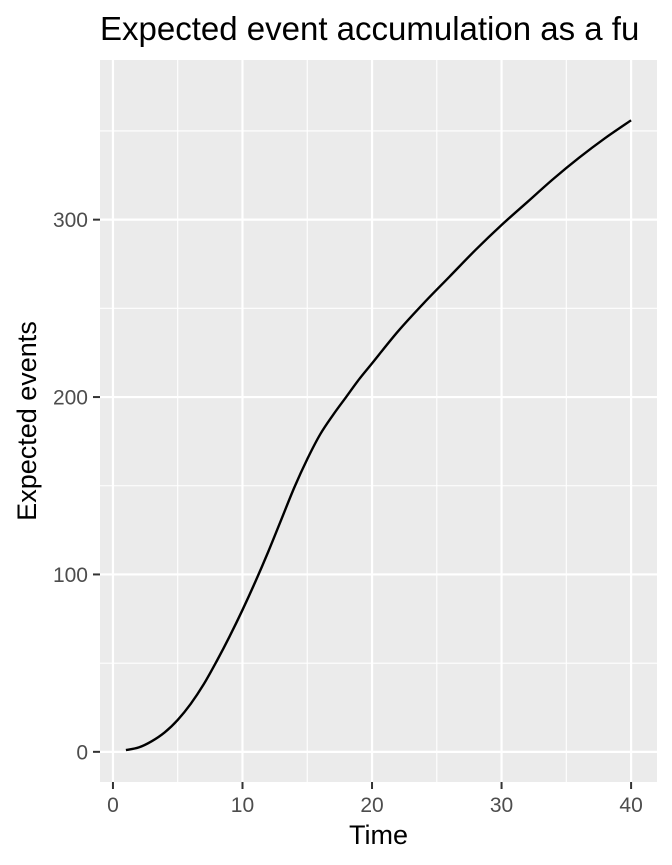  Describe the element at coordinates (70, 575) in the screenshot. I see `y-tick-label: 100` at that location.